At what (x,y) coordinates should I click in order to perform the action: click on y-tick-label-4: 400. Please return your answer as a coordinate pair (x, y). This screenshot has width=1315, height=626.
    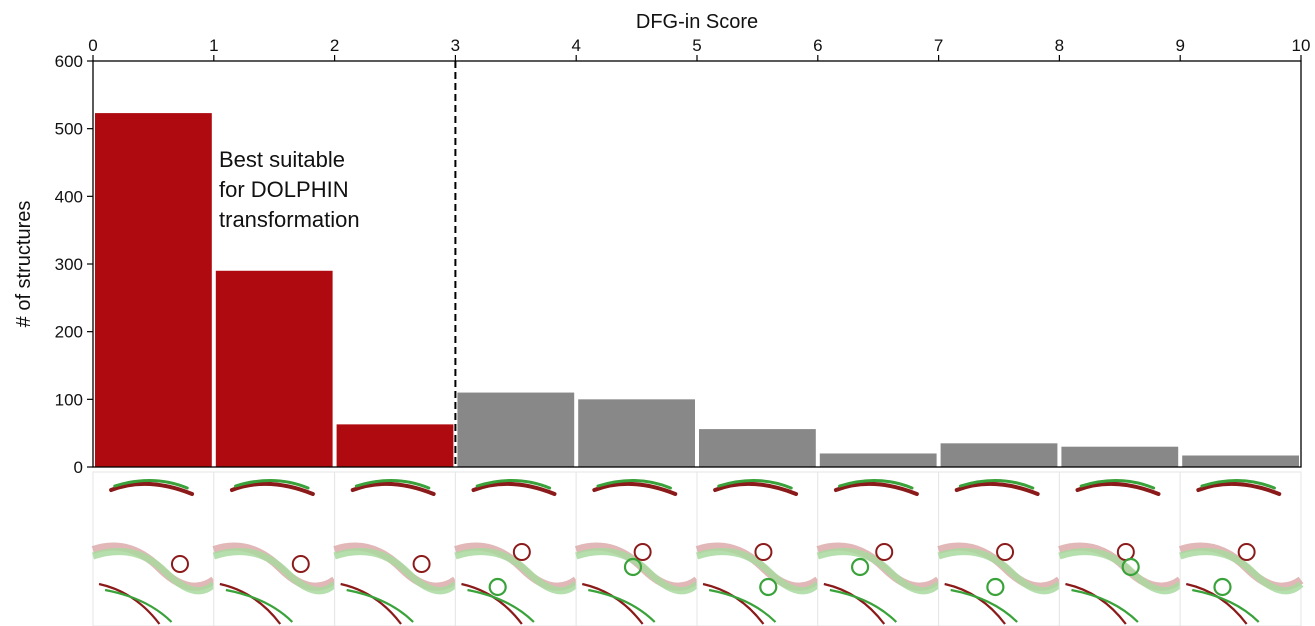
    Looking at the image, I should click on (69, 196).